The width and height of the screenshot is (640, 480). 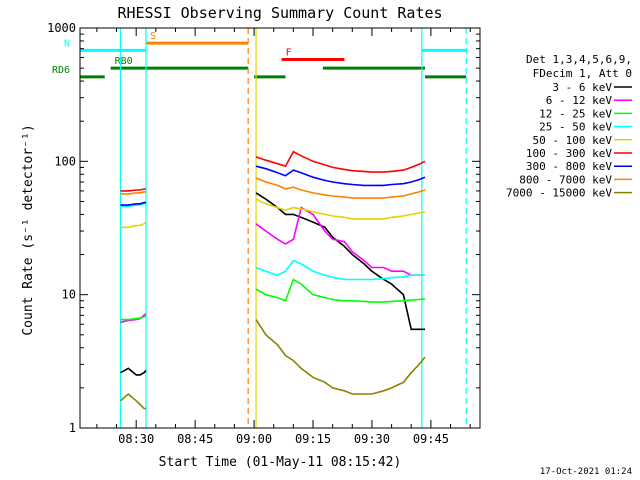 What do you see at coordinates (195, 439) in the screenshot?
I see `x-tick-label-1: 08:45` at bounding box center [195, 439].